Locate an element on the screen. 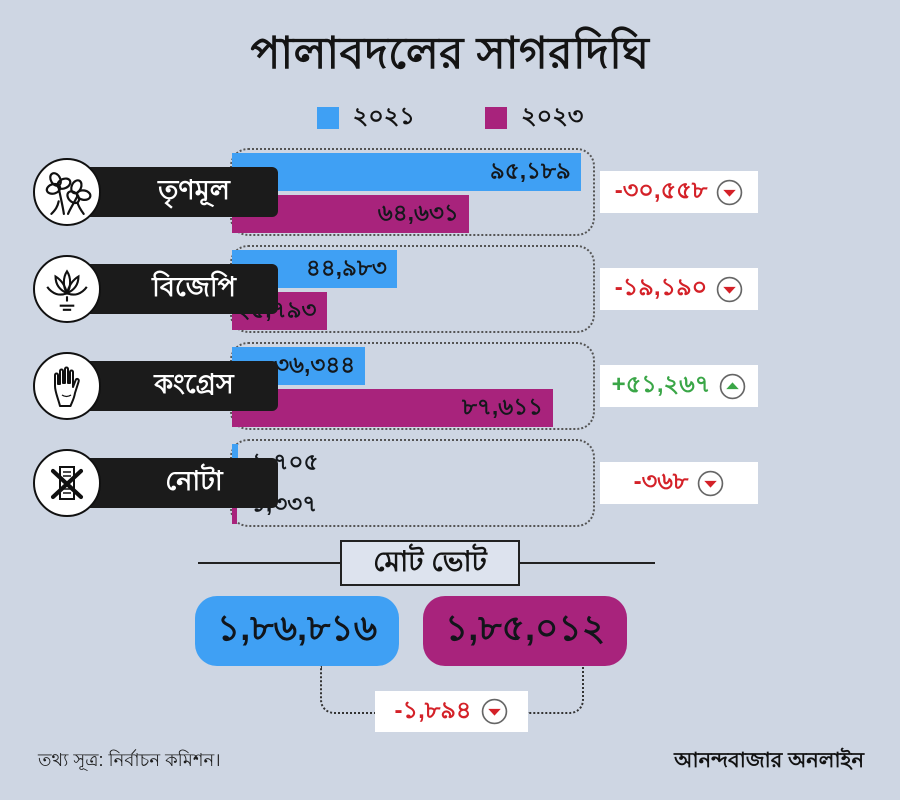  change-badge-trinamool: -৩০,৫৫৮ is located at coordinates (679, 192).